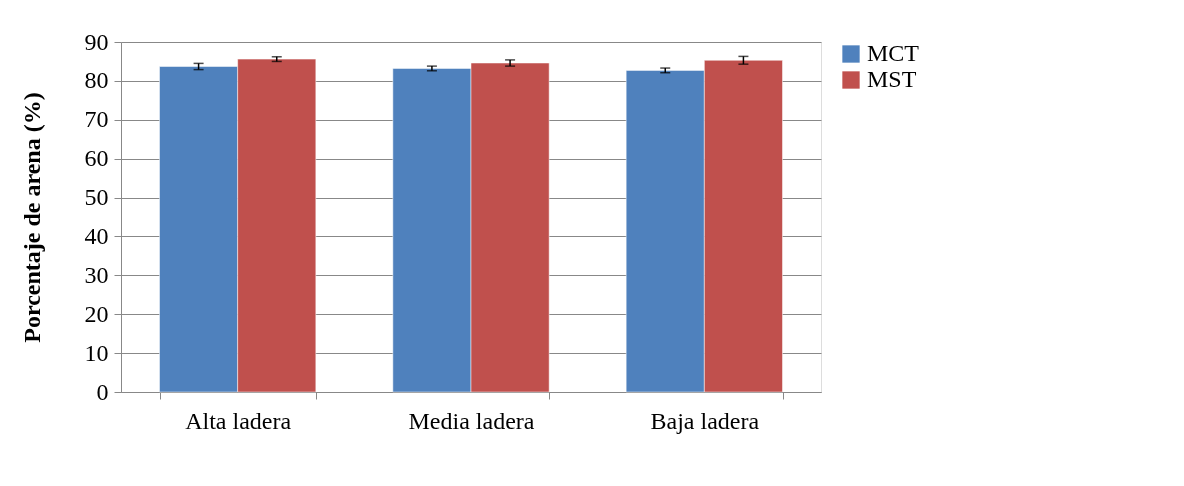  Describe the element at coordinates (96, 80) in the screenshot. I see `y-tick-label: 80` at that location.